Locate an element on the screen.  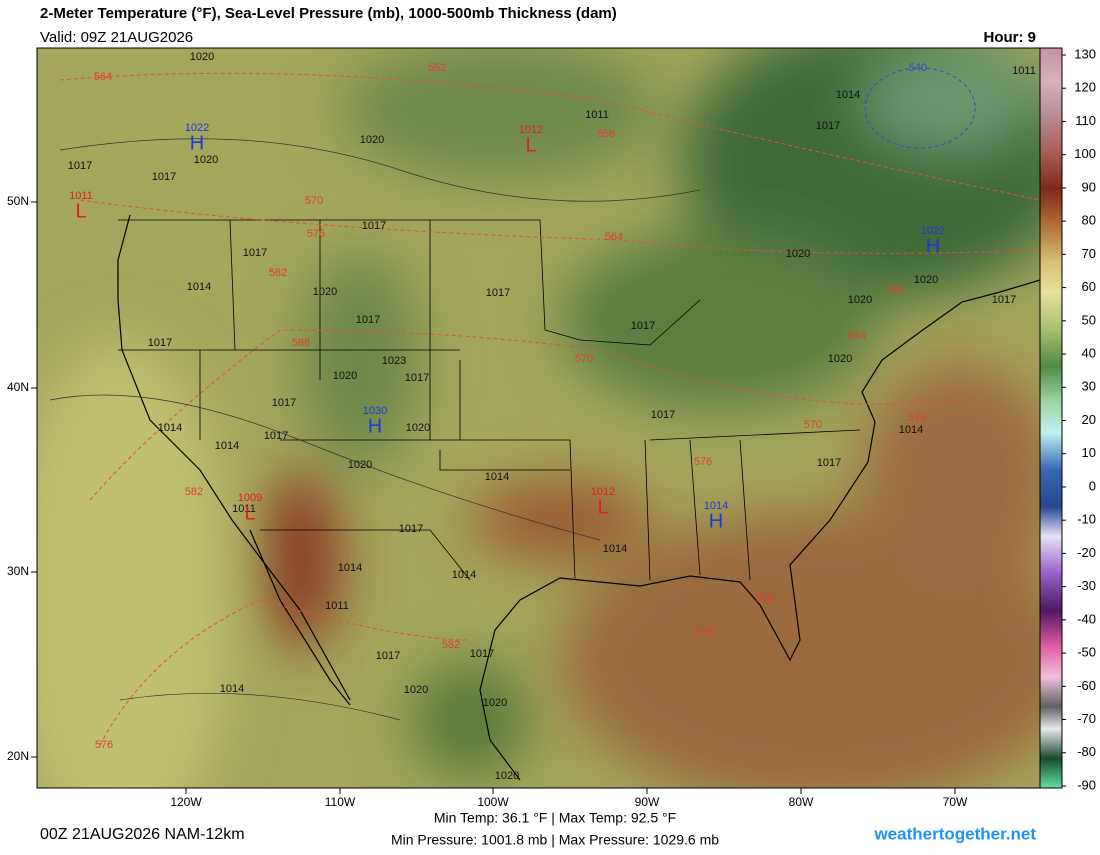
lat-label: 20N is located at coordinates (18, 756).